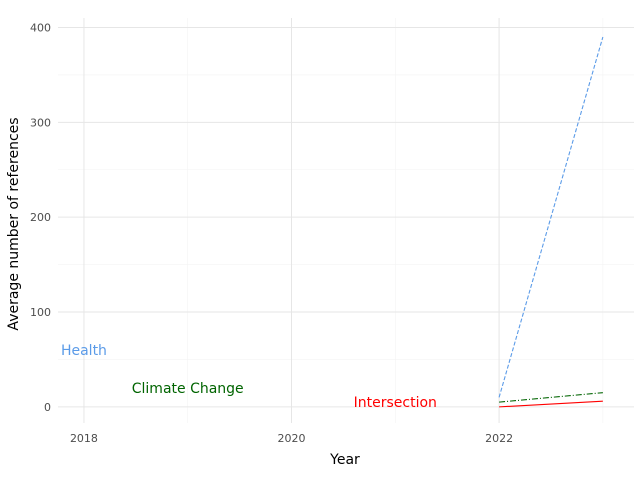 This screenshot has height=480, width=640. Describe the element at coordinates (84, 438) in the screenshot. I see `x-tick-label: 2018` at that location.